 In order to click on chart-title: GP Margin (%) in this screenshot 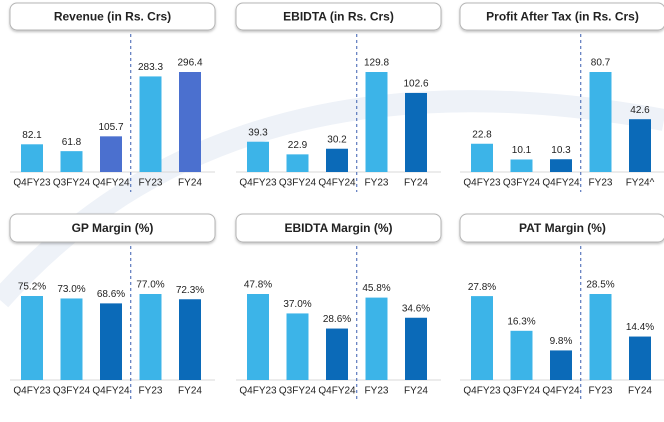, I will do `click(113, 228)`.